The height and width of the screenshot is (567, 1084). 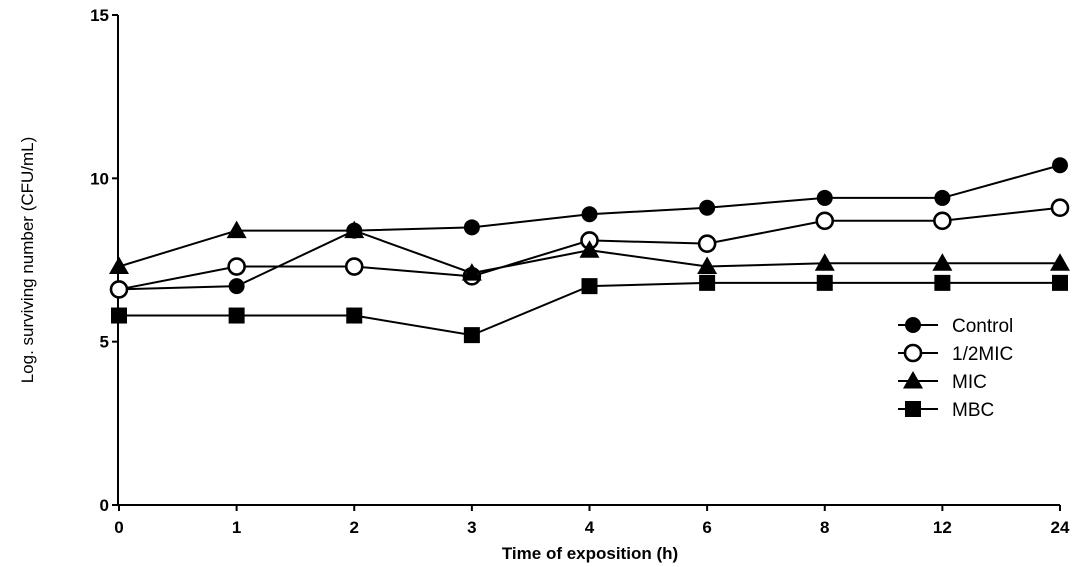 I want to click on y-tick-label: 15, so click(x=99, y=15).